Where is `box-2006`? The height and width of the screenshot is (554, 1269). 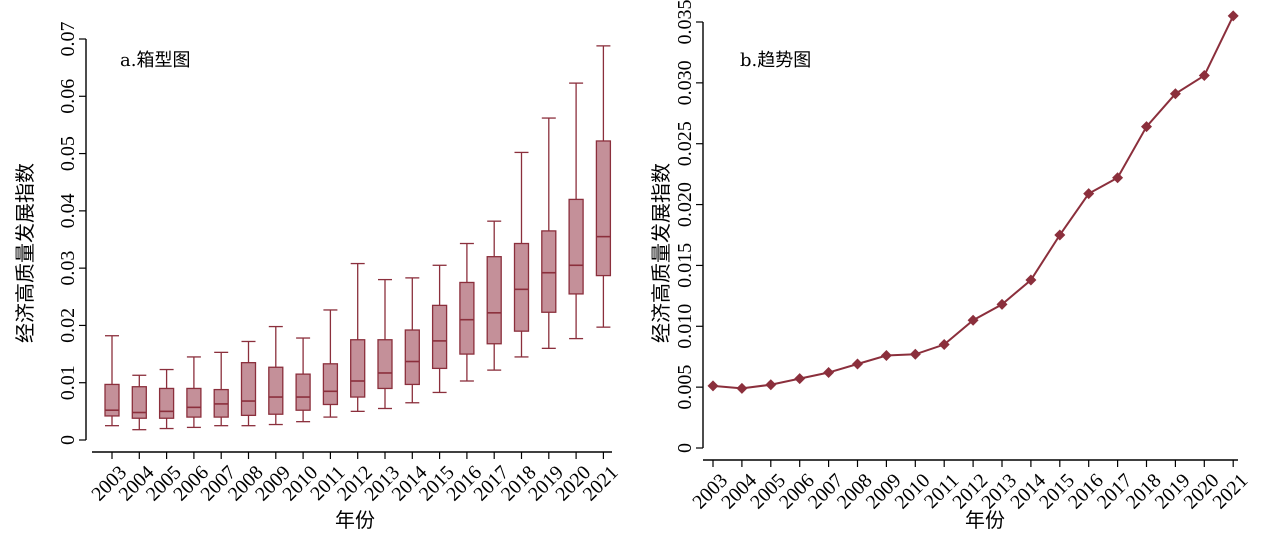
box-2006 is located at coordinates (194, 392).